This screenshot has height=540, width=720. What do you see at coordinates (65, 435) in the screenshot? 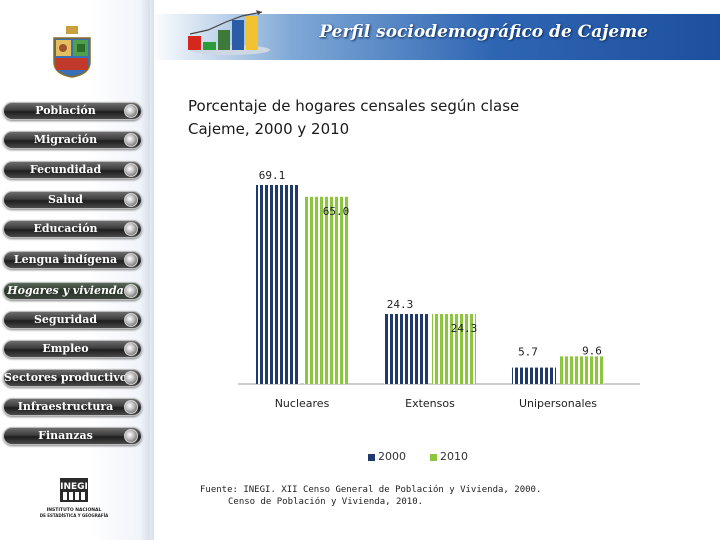
I see `sidebar-item-label: Finanzas` at bounding box center [65, 435].